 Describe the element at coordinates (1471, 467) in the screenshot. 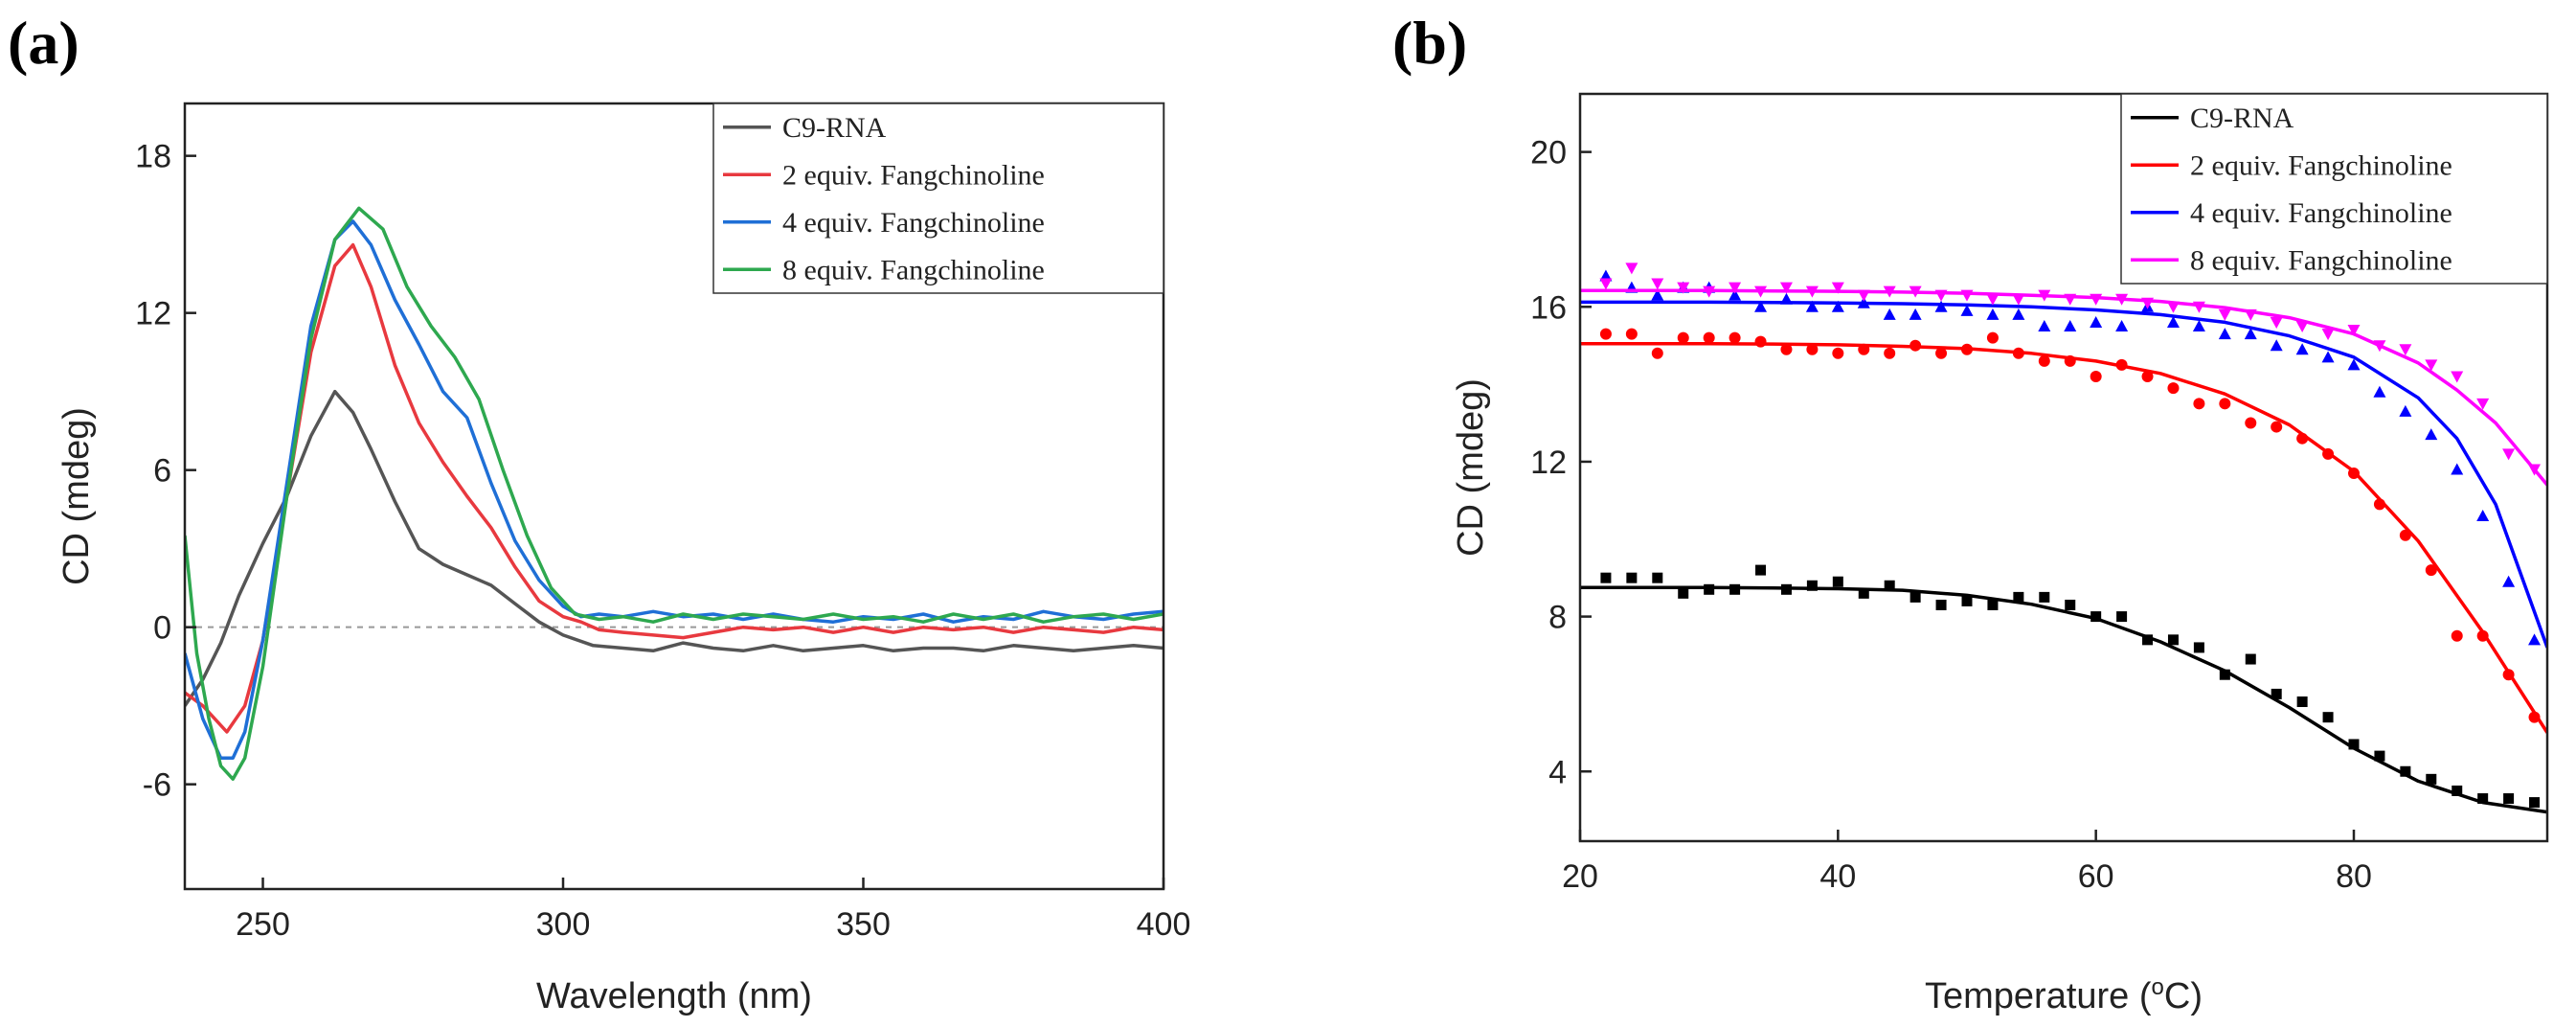

I see `panel-b-ylabel: CD (mdeg)` at that location.